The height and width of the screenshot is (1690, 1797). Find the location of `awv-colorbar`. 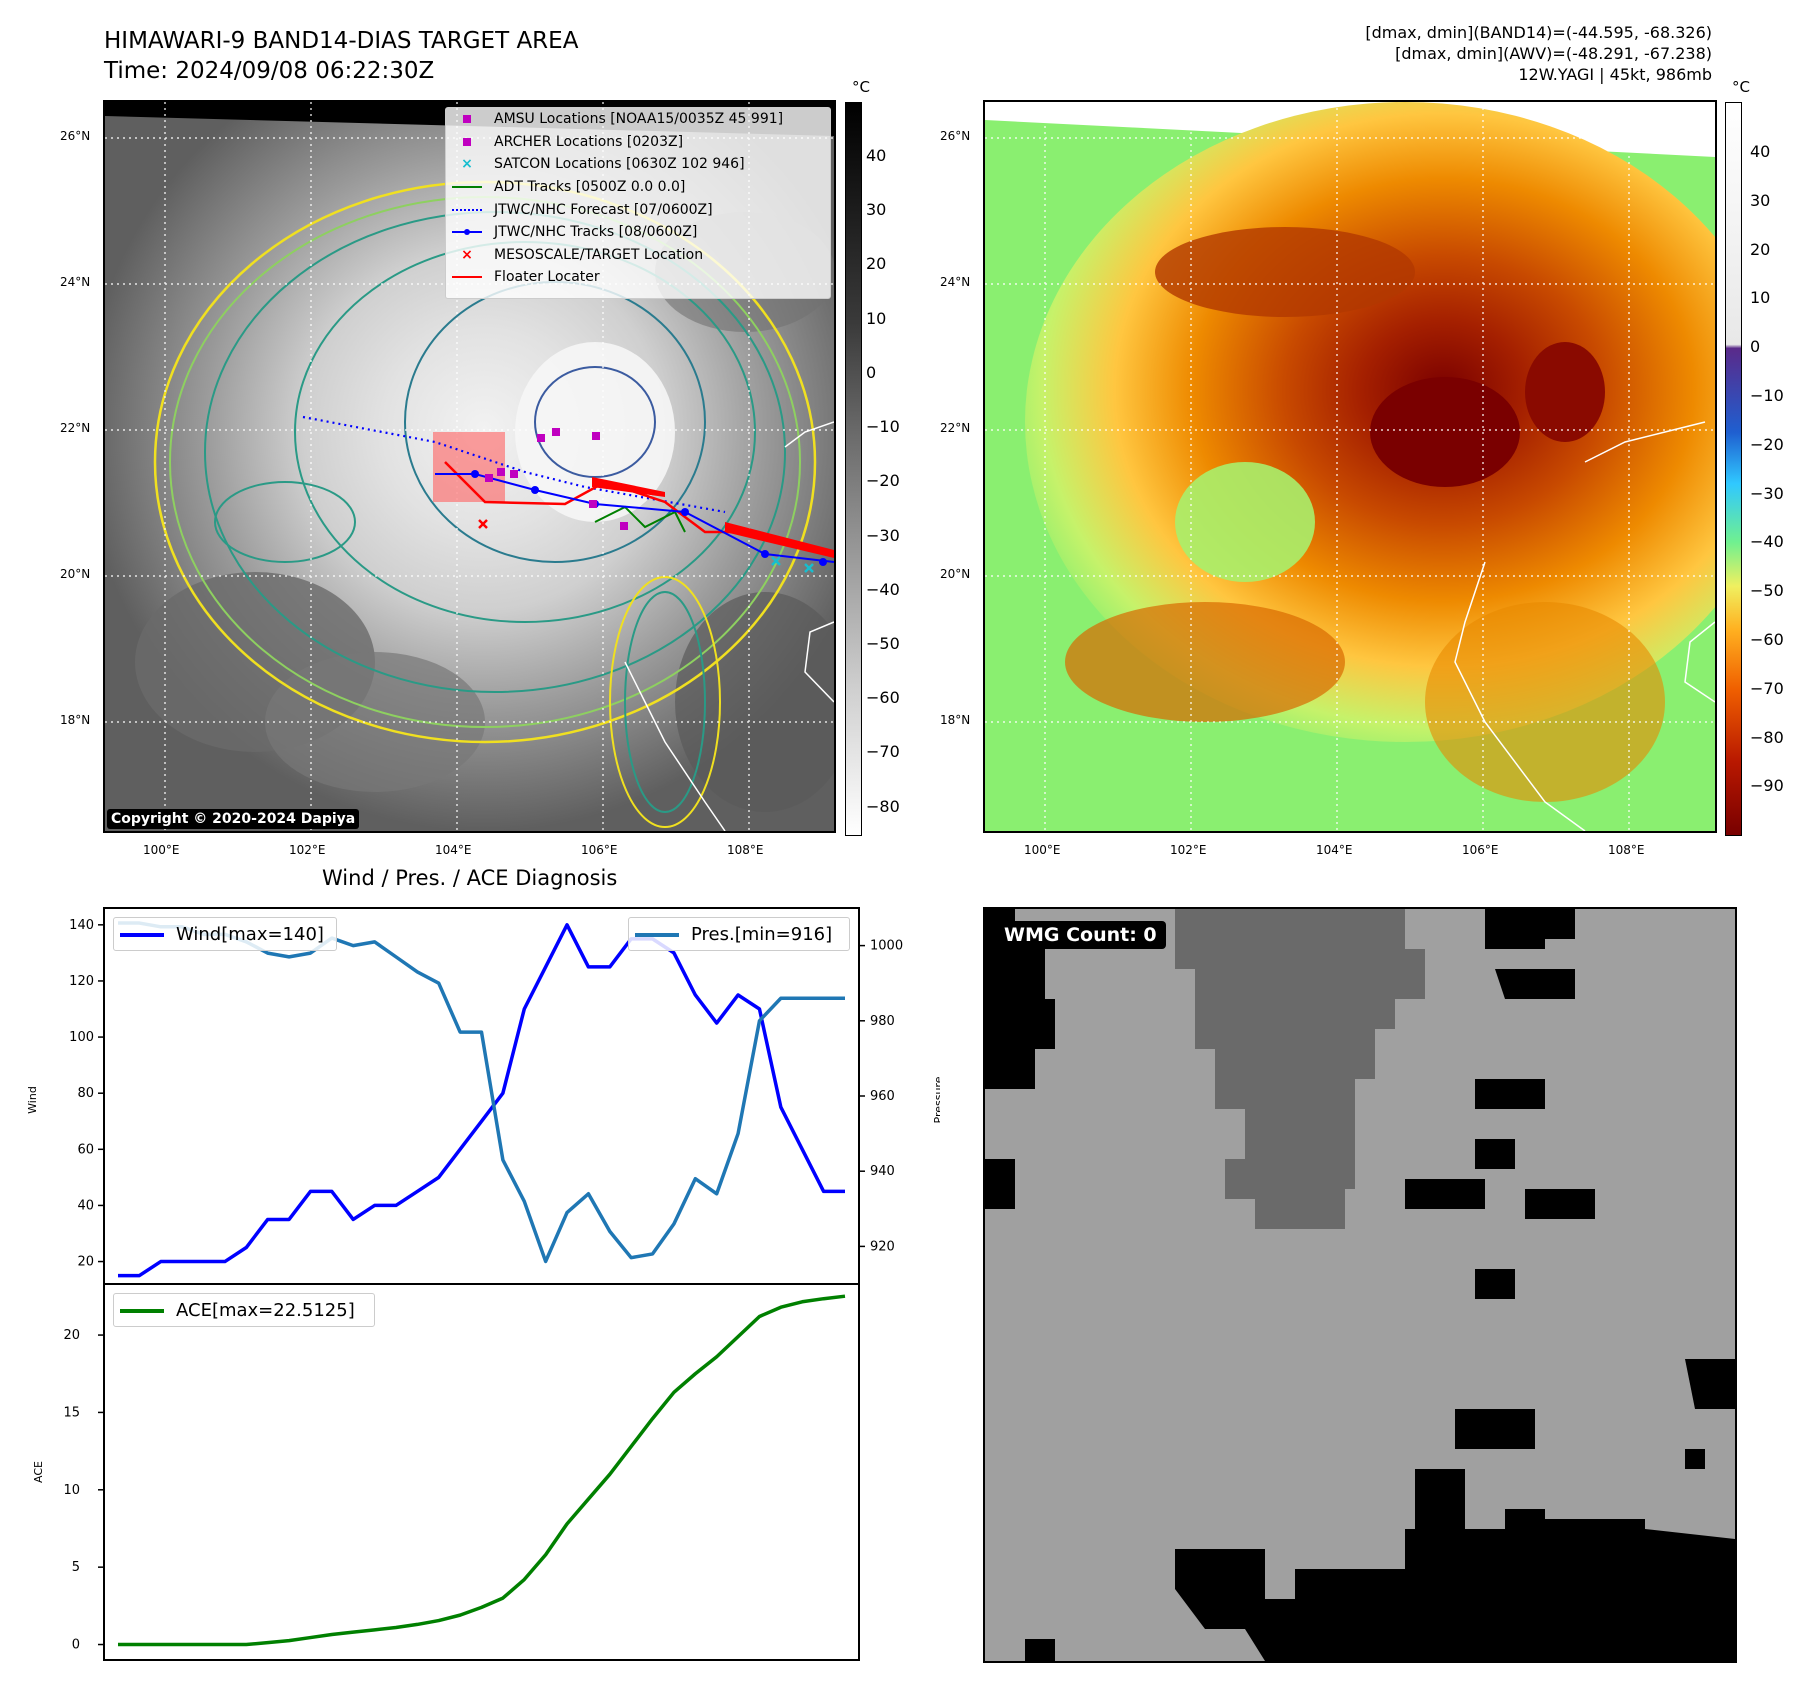

awv-colorbar is located at coordinates (1733, 469).